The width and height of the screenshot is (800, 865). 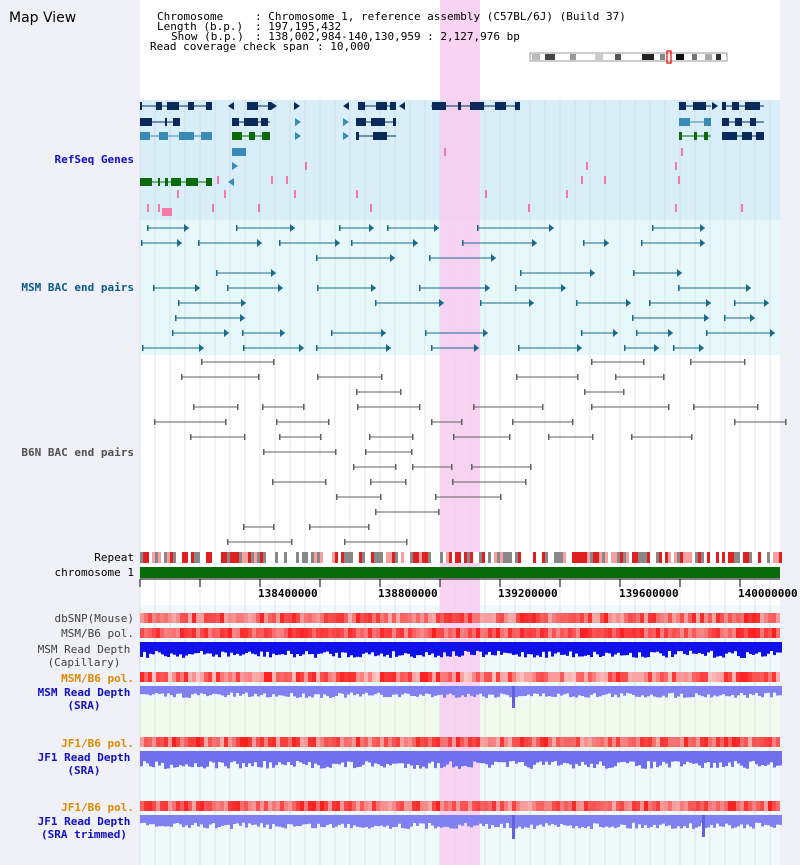 What do you see at coordinates (77, 287) in the screenshot?
I see `msm-bac-label: MSM BAC end pairs` at bounding box center [77, 287].